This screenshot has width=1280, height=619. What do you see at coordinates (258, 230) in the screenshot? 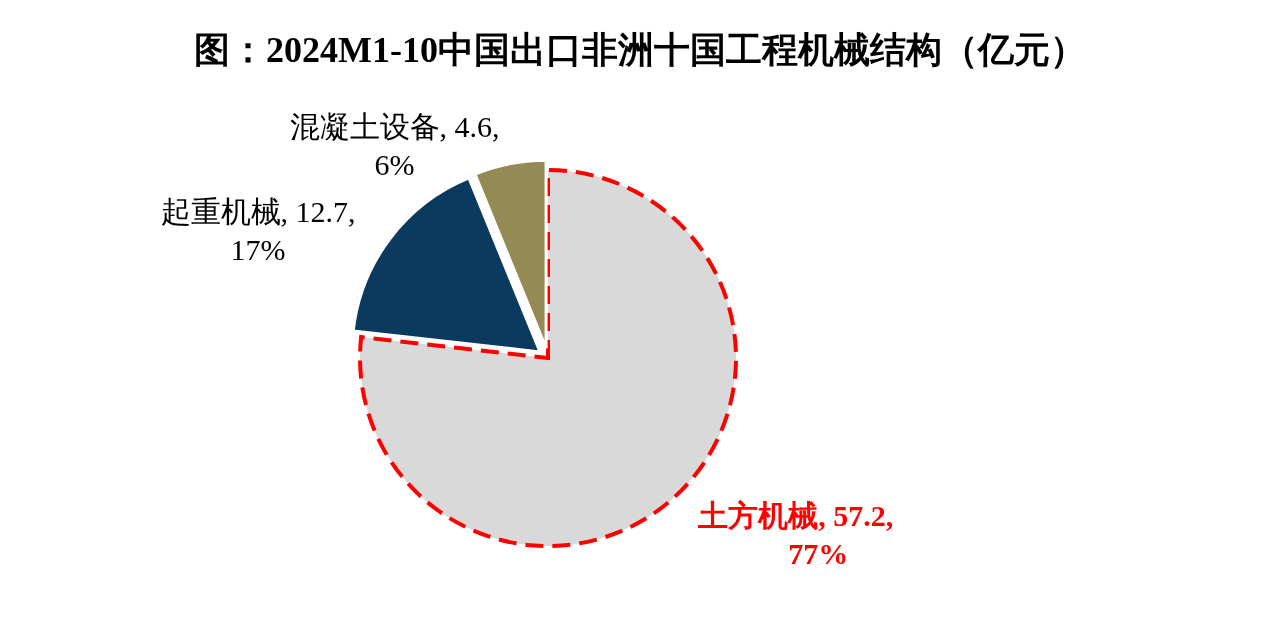
I see `slice-label: 起重机械, 12.7, 17%` at bounding box center [258, 230].